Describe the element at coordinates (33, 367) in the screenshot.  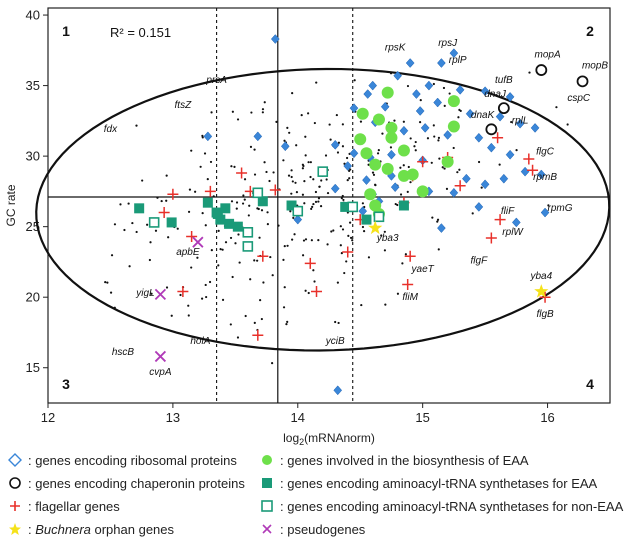
I see `y-tick-label: 15` at that location.